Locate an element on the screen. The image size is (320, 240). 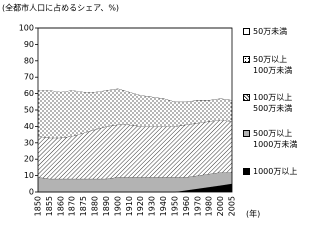
legend-label: 50万以上 100万未満 is located at coordinates (273, 65).